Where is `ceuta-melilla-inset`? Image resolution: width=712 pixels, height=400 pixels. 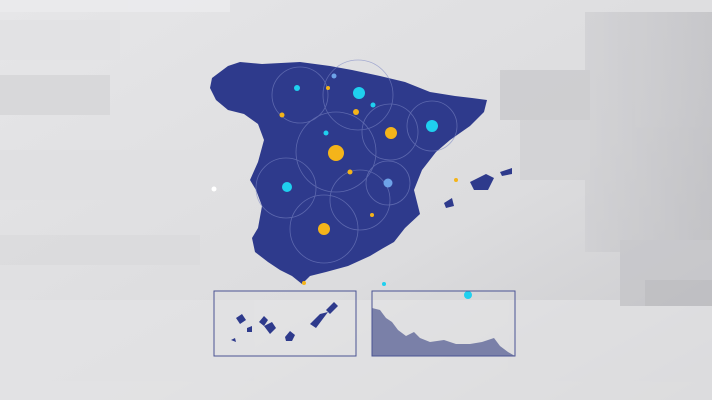
ceuta-melilla-inset is located at coordinates (443, 323).